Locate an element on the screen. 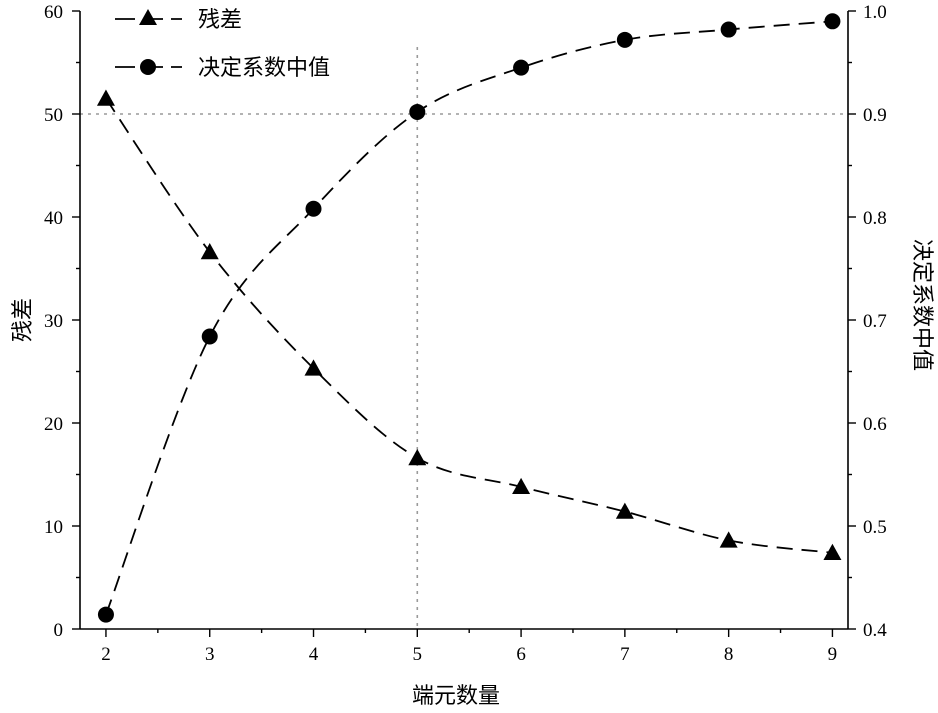 This screenshot has height=713, width=938. left-y-tick-label: 50 is located at coordinates (53, 115).